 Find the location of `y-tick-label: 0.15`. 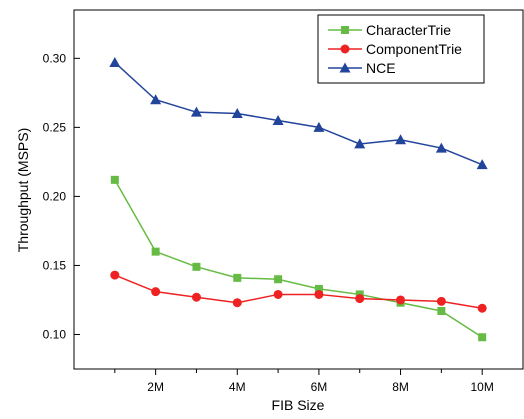

y-tick-label: 0.15 is located at coordinates (55, 265).